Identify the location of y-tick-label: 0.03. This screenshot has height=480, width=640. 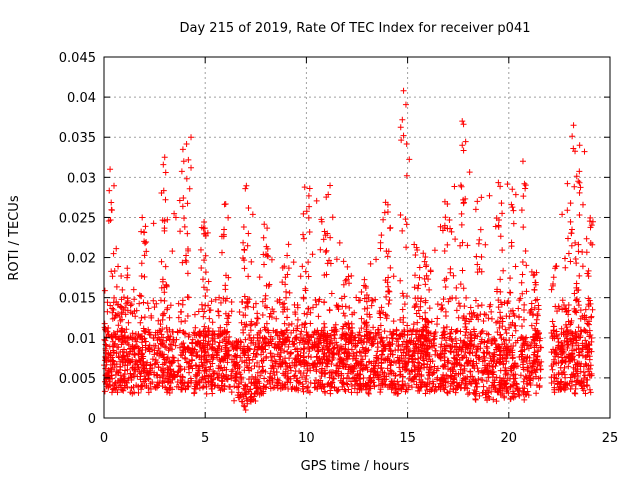
(81, 178).